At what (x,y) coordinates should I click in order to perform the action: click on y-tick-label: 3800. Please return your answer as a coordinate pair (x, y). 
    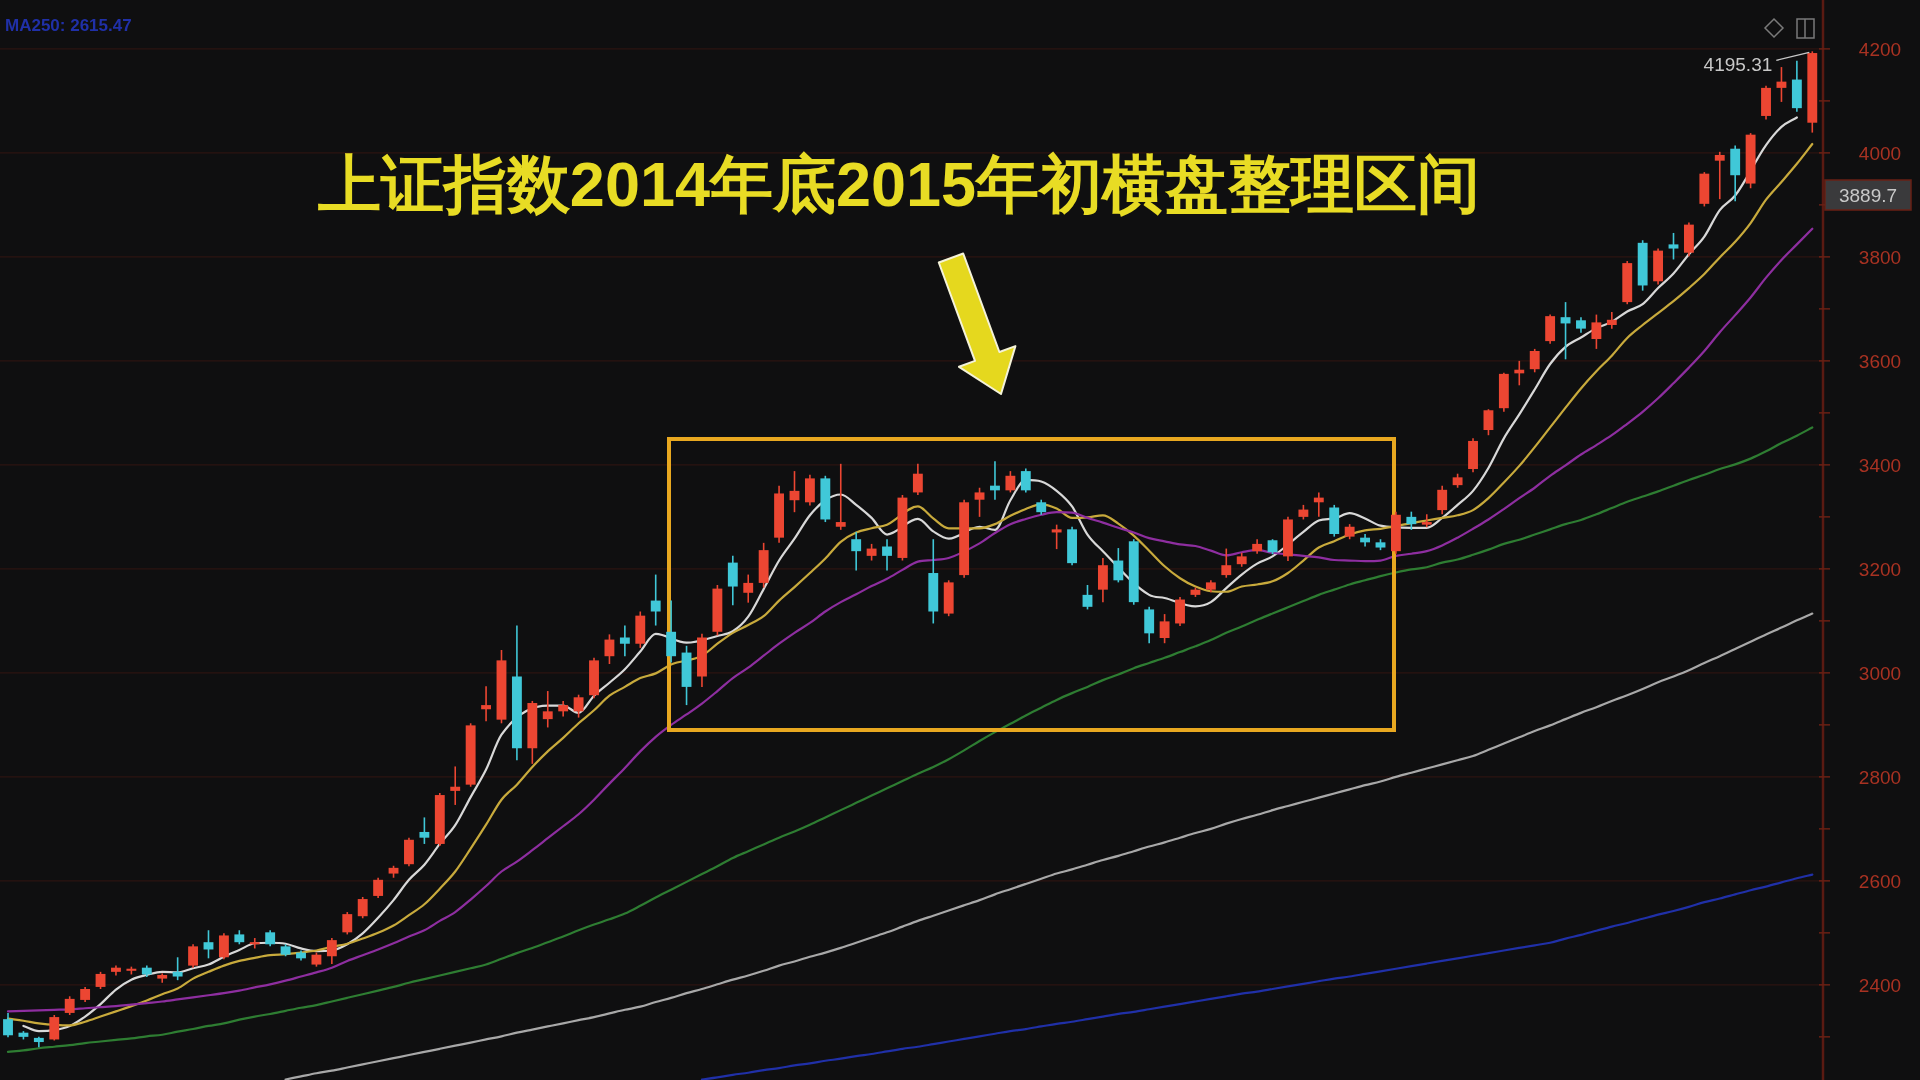
    Looking at the image, I should click on (1880, 257).